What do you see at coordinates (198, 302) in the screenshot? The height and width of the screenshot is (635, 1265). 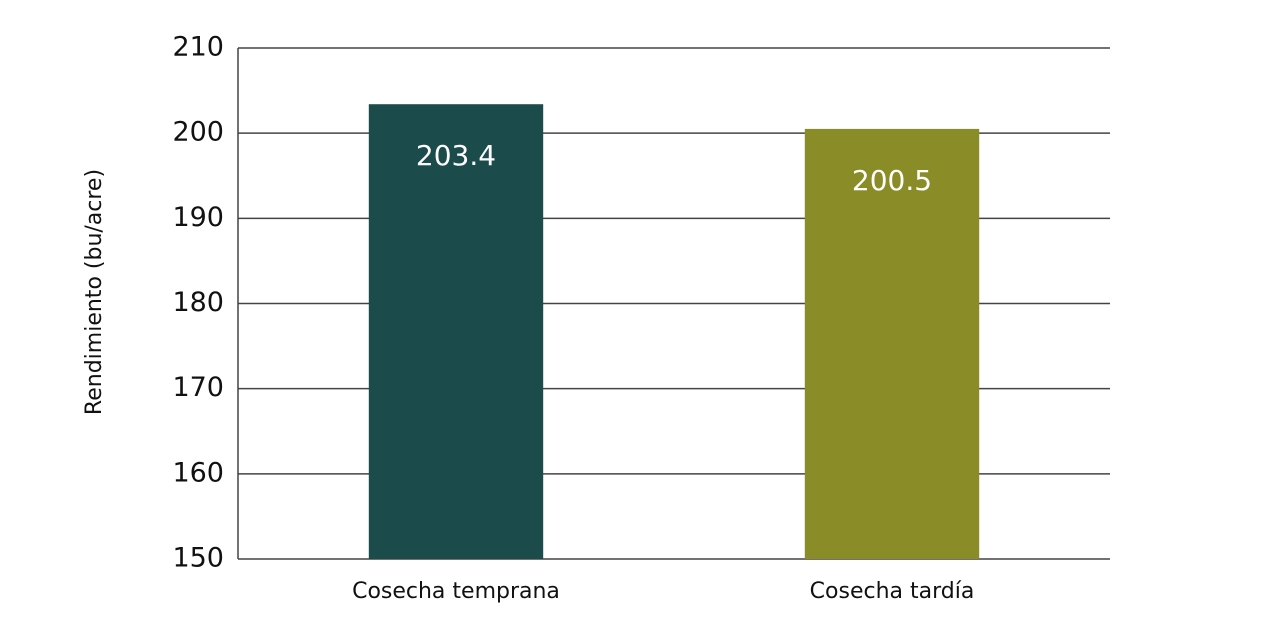 I see `y-tick-label: 180` at bounding box center [198, 302].